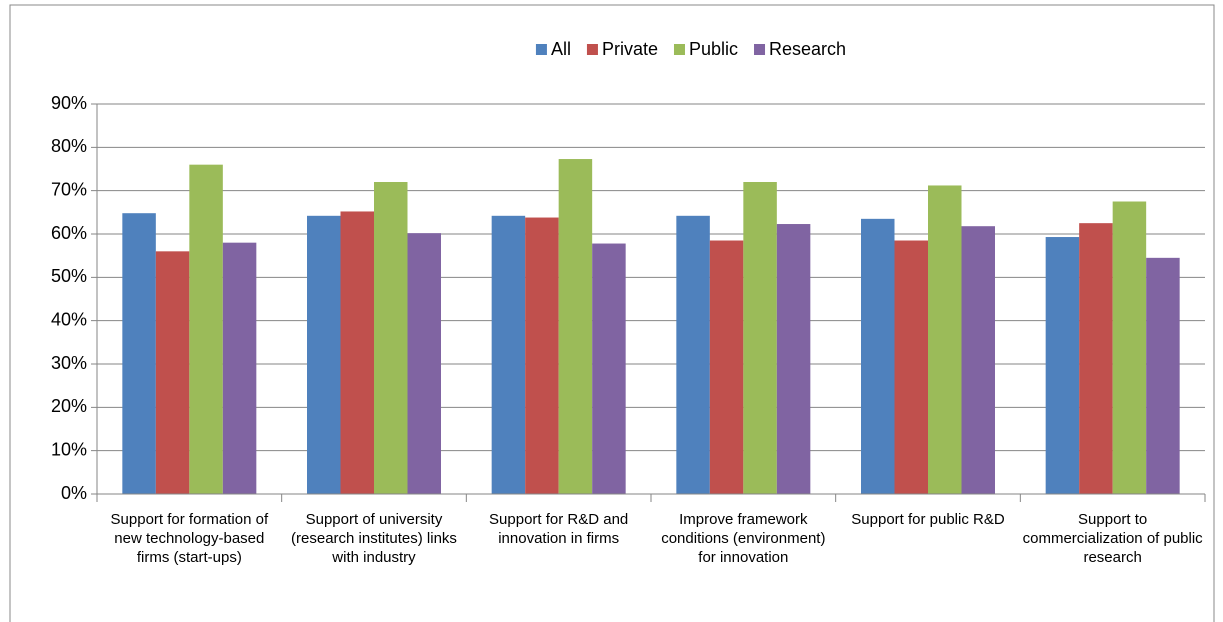  What do you see at coordinates (69, 146) in the screenshot?
I see `y-tick-label: 80%` at bounding box center [69, 146].